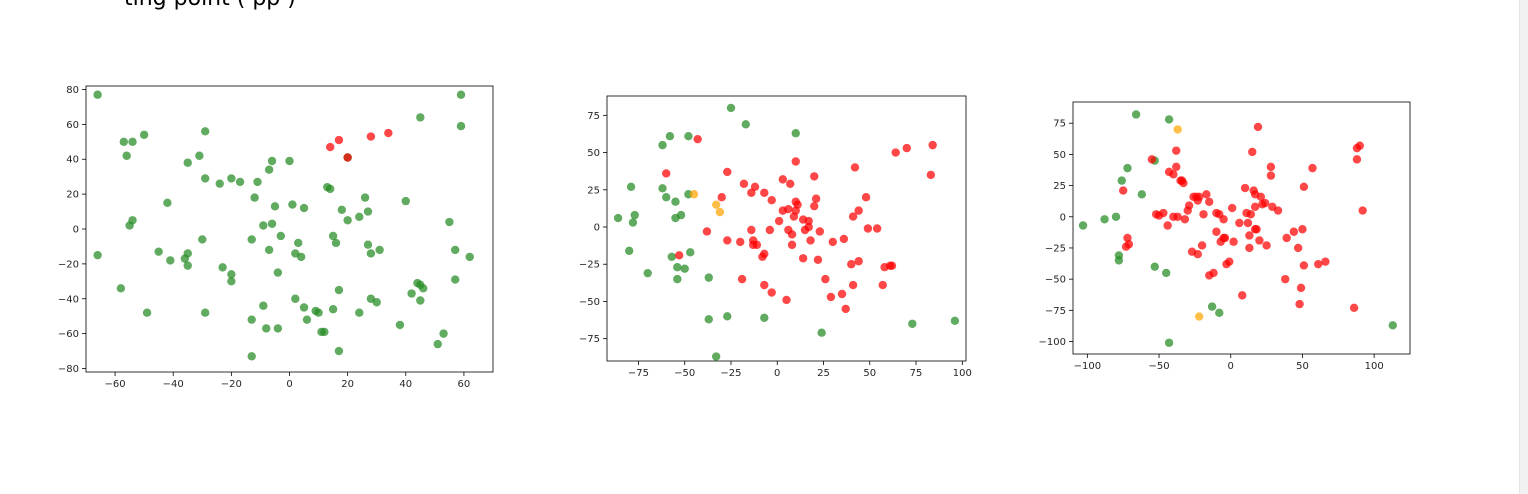  Describe the element at coordinates (593, 116) in the screenshot. I see `y-tick-label: 75` at that location.